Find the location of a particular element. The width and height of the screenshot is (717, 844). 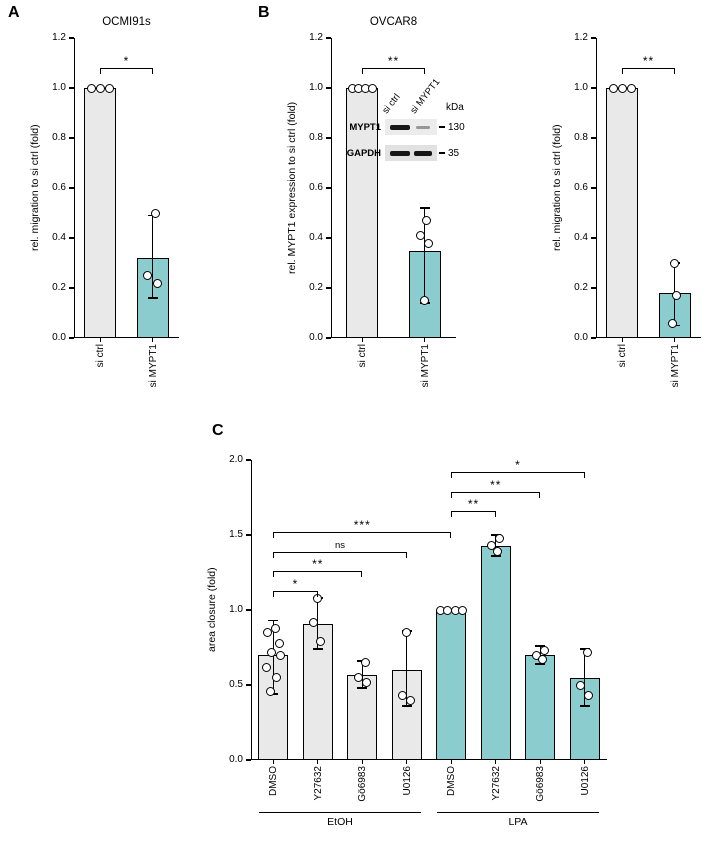

panel-label-b: B is located at coordinates (264, 12).